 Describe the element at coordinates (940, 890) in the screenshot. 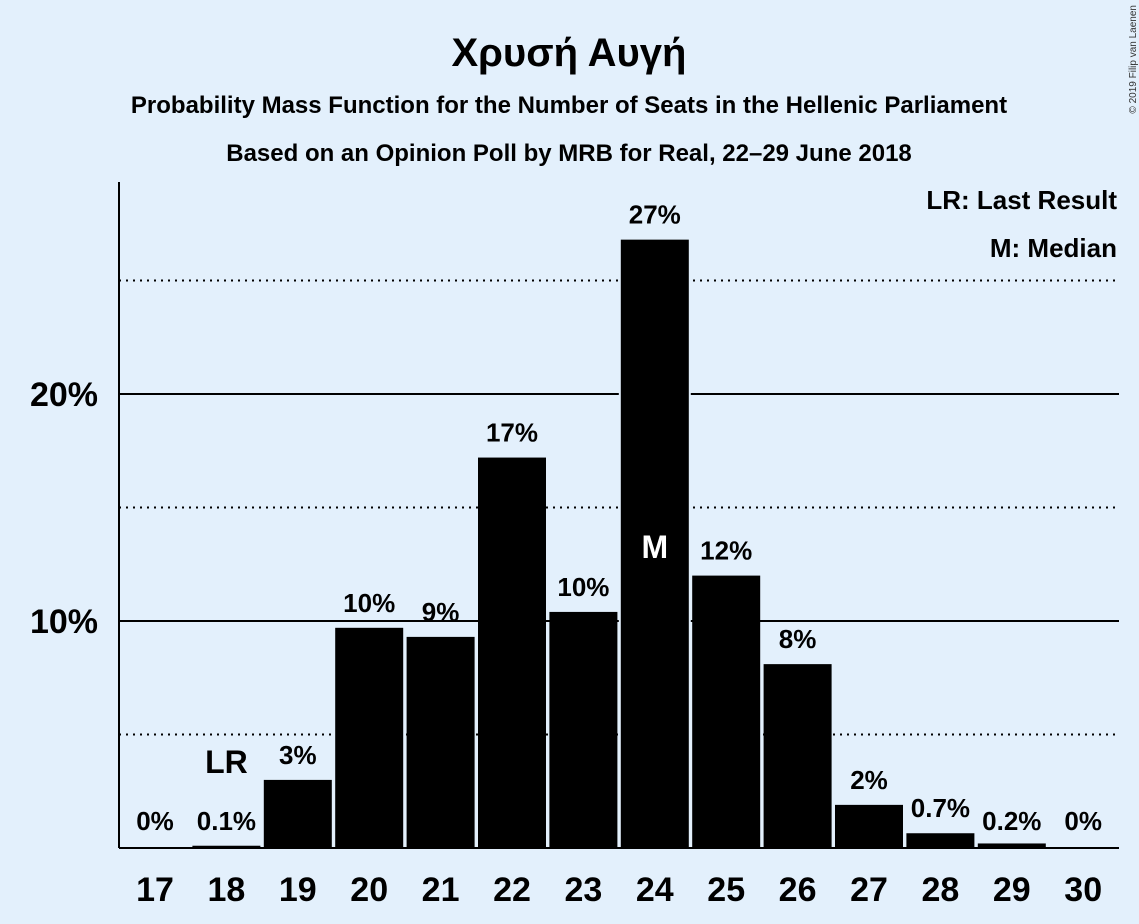

I see `x-tick-label: 28` at that location.